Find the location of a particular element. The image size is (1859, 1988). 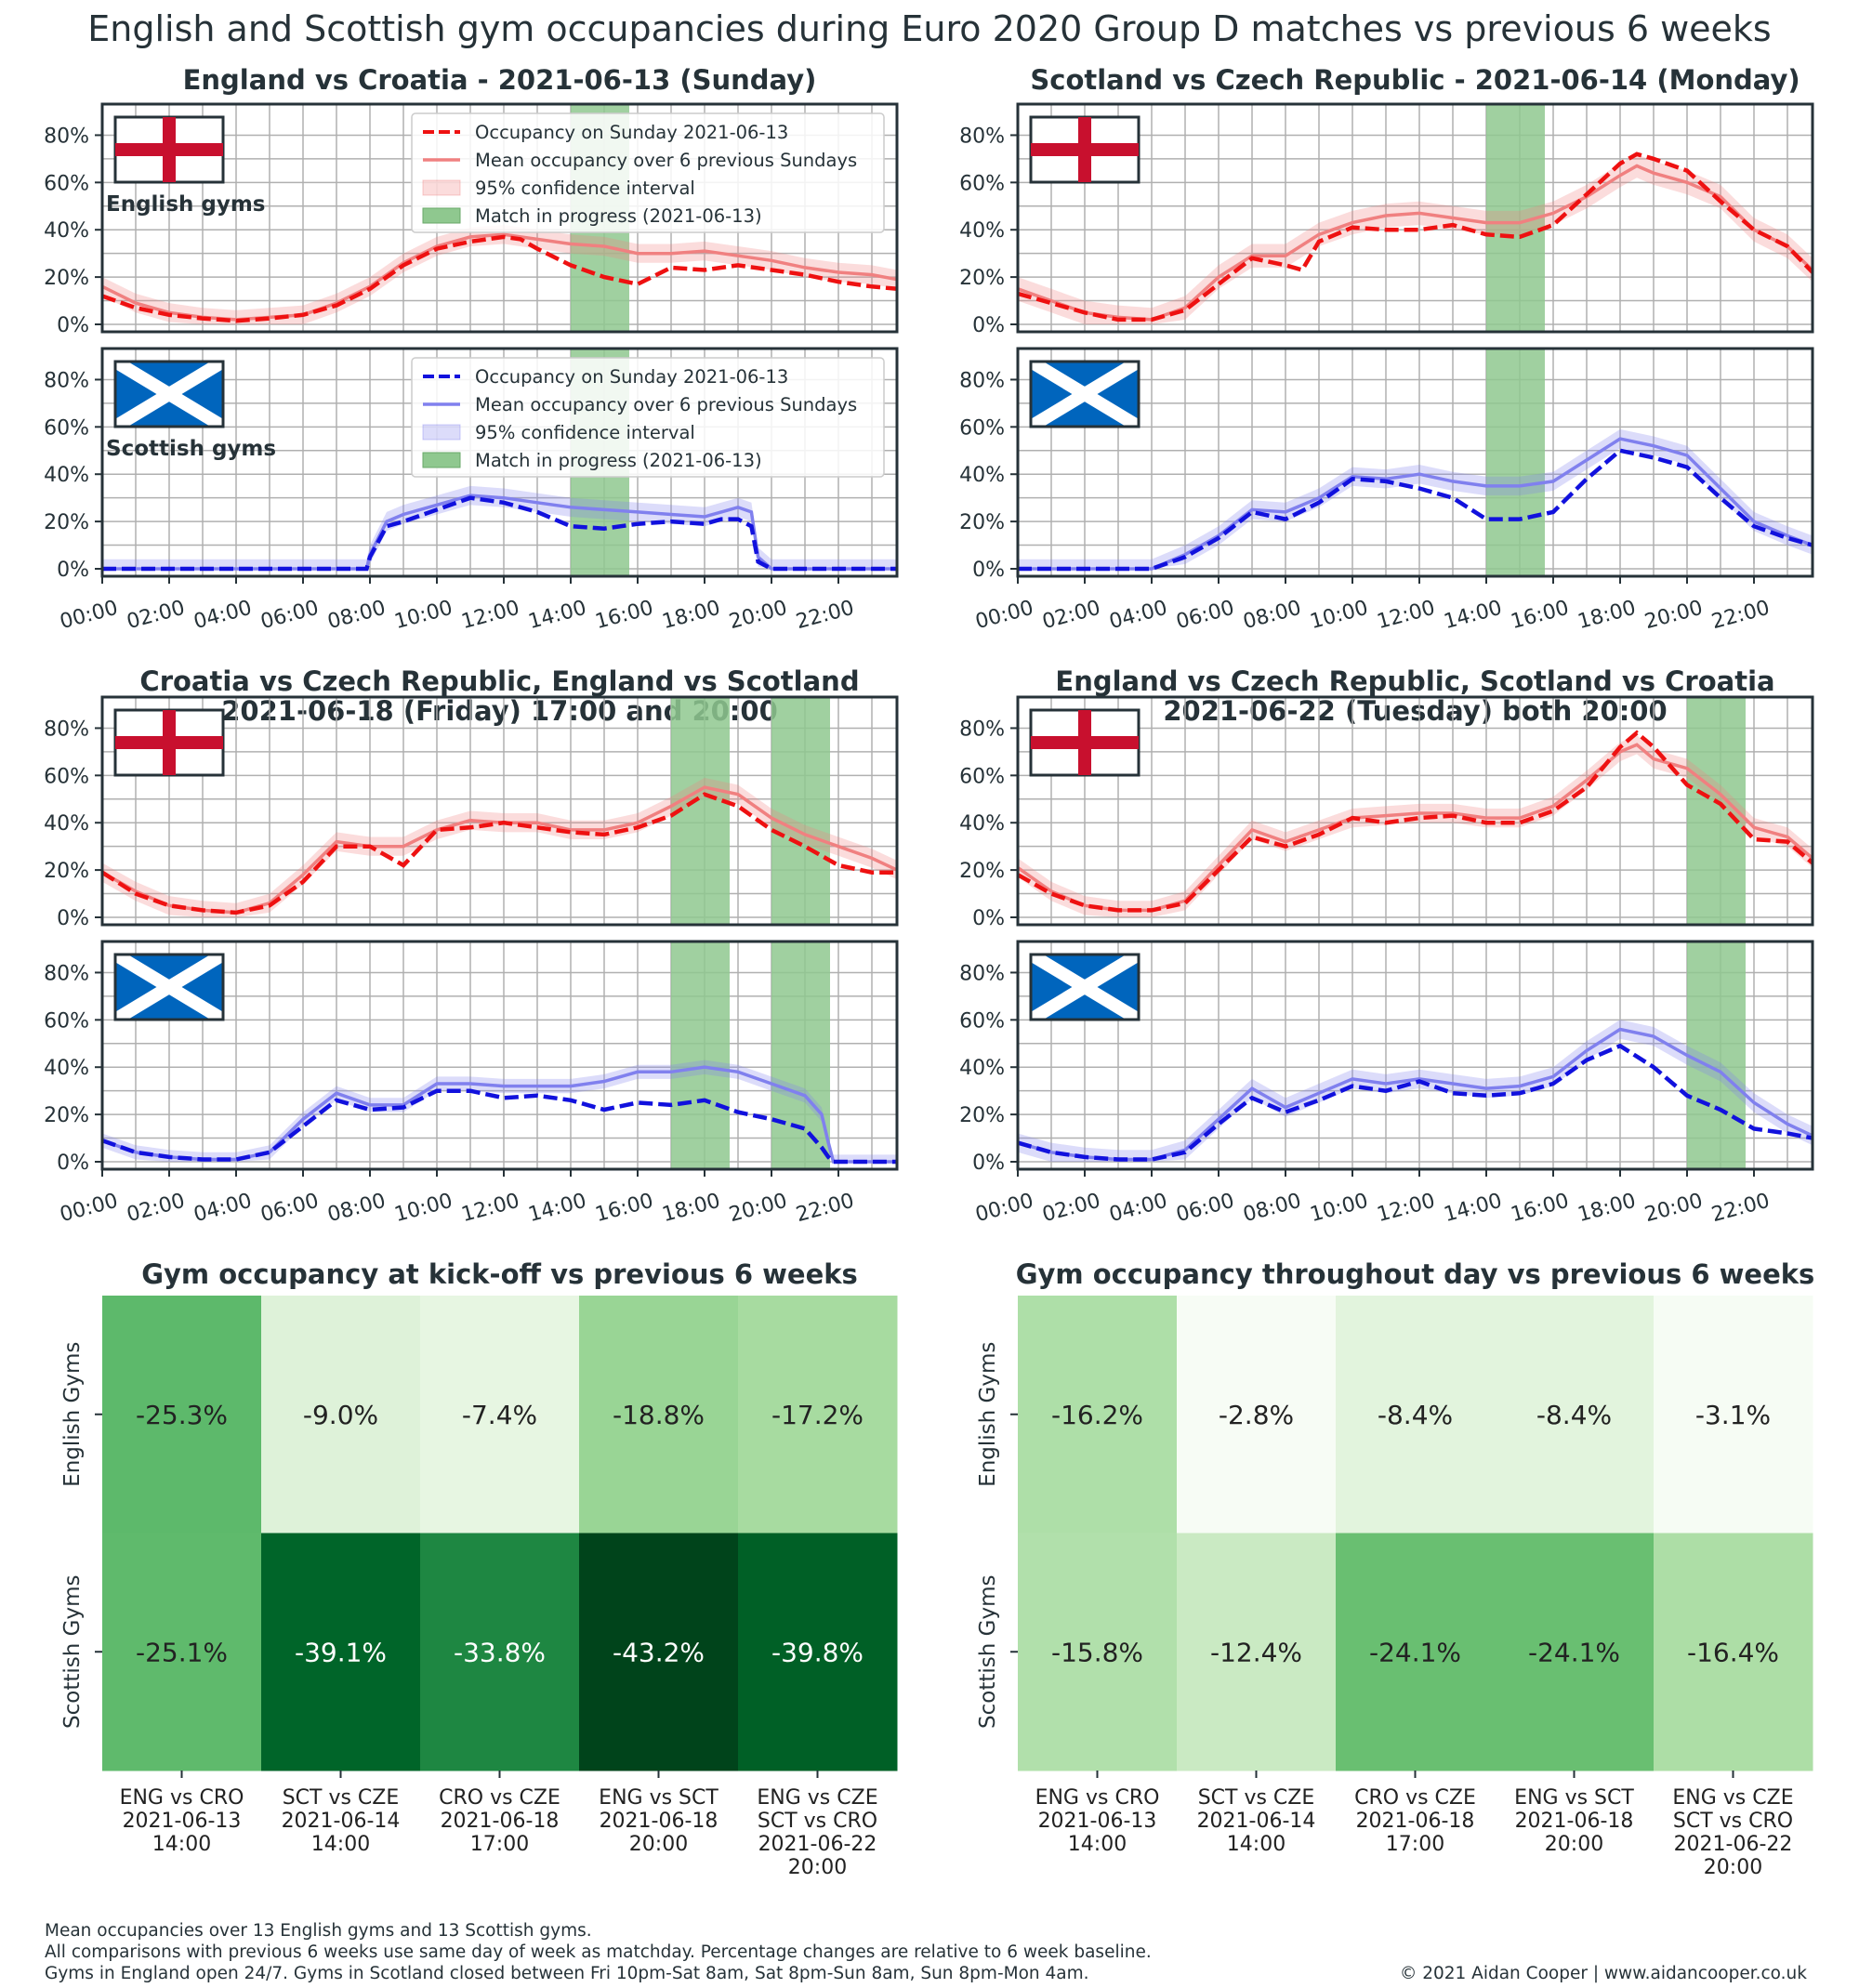

column-label: 2021-06-14 is located at coordinates (1256, 1821).